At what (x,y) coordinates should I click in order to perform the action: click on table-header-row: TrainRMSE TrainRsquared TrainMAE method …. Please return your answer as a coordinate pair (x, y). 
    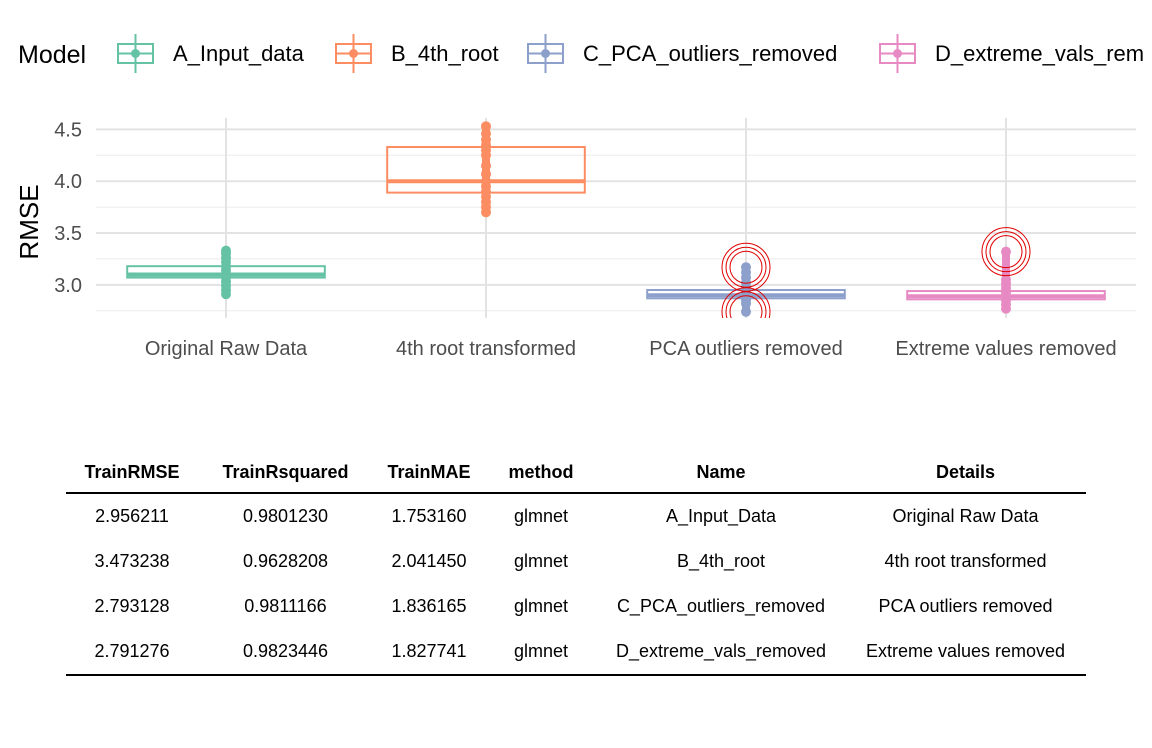
    Looking at the image, I should click on (576, 473).